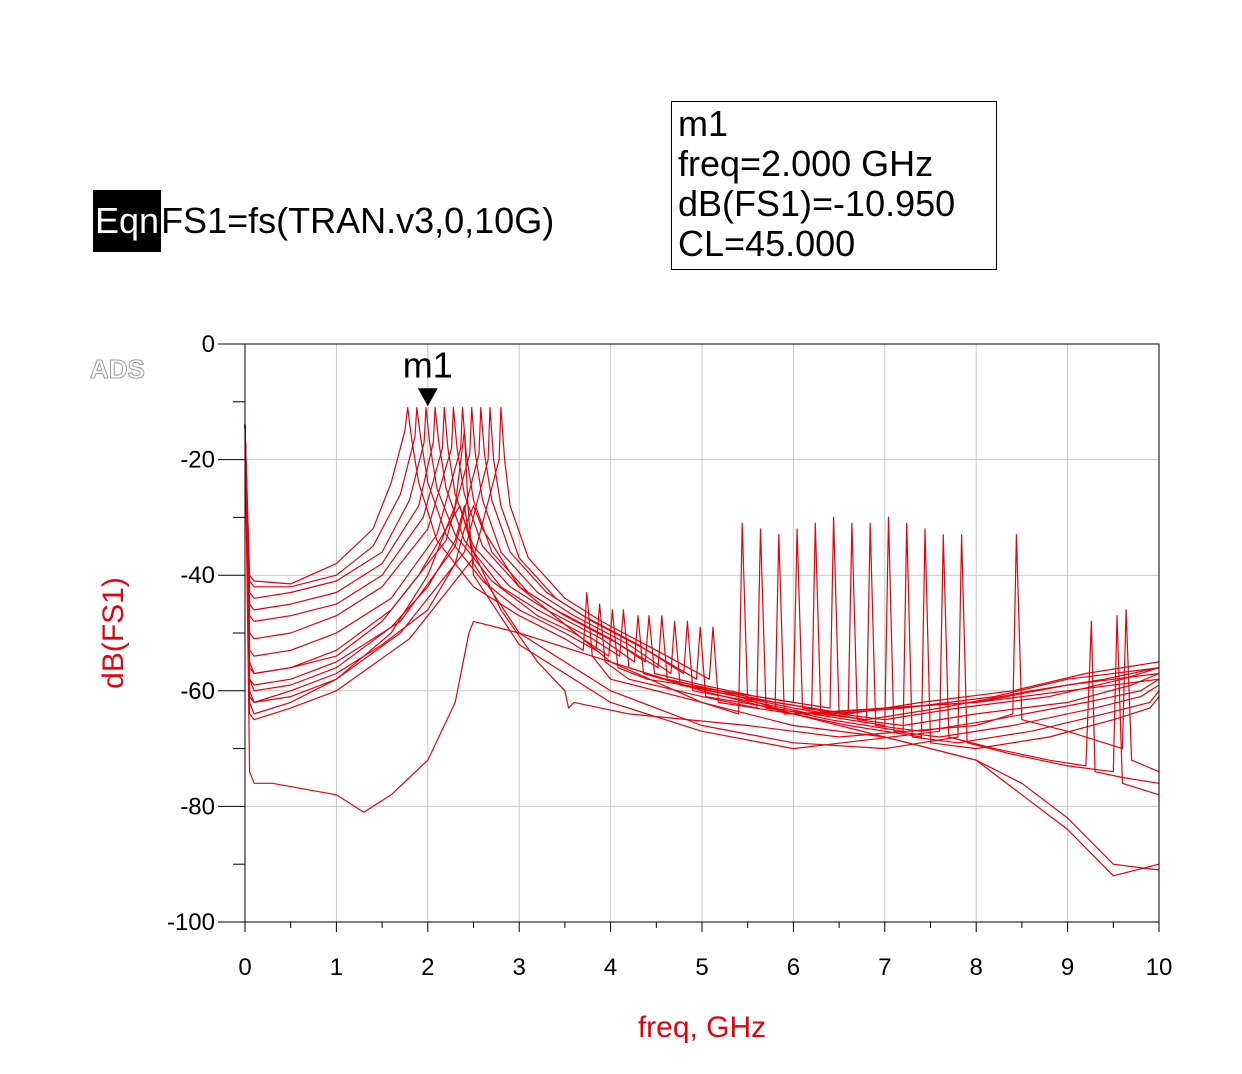  Describe the element at coordinates (701, 967) in the screenshot. I see `x-tick-label: 5` at that location.